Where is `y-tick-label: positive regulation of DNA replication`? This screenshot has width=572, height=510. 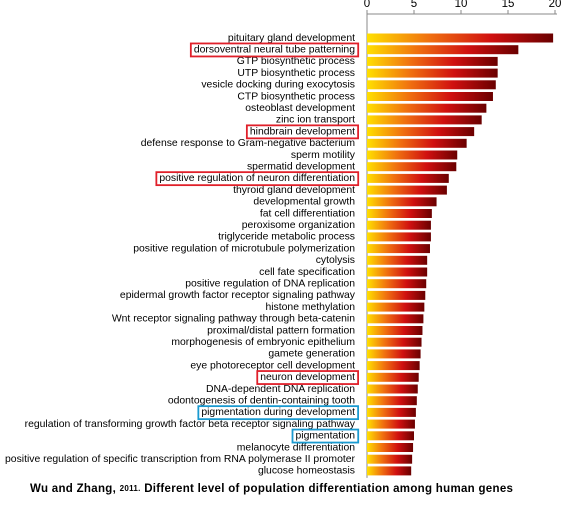 y-tick-label: positive regulation of DNA replication is located at coordinates (270, 283).